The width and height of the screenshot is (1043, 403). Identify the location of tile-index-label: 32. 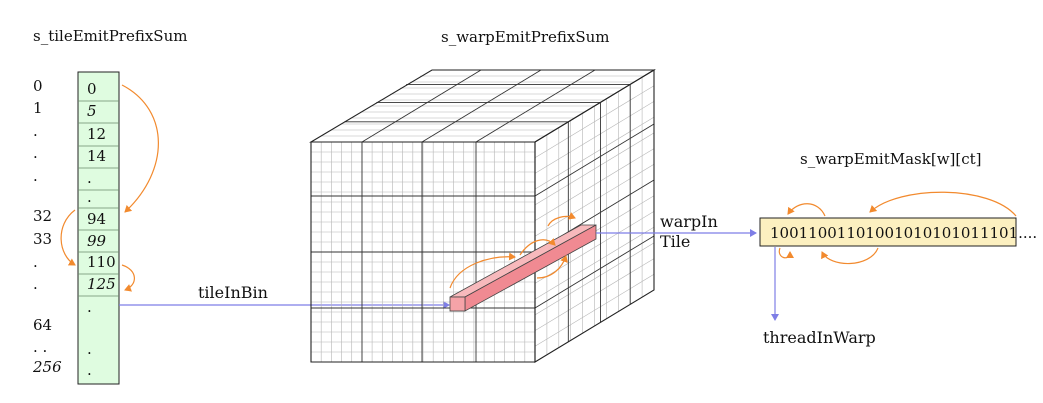
(42, 216).